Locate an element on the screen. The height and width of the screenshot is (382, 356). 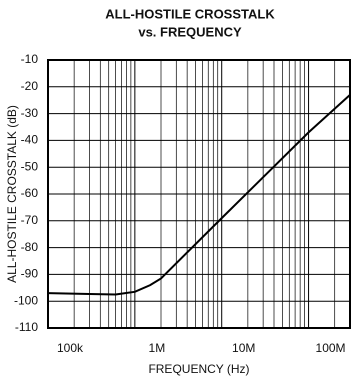
x-tick-label: 100M is located at coordinates (331, 348).